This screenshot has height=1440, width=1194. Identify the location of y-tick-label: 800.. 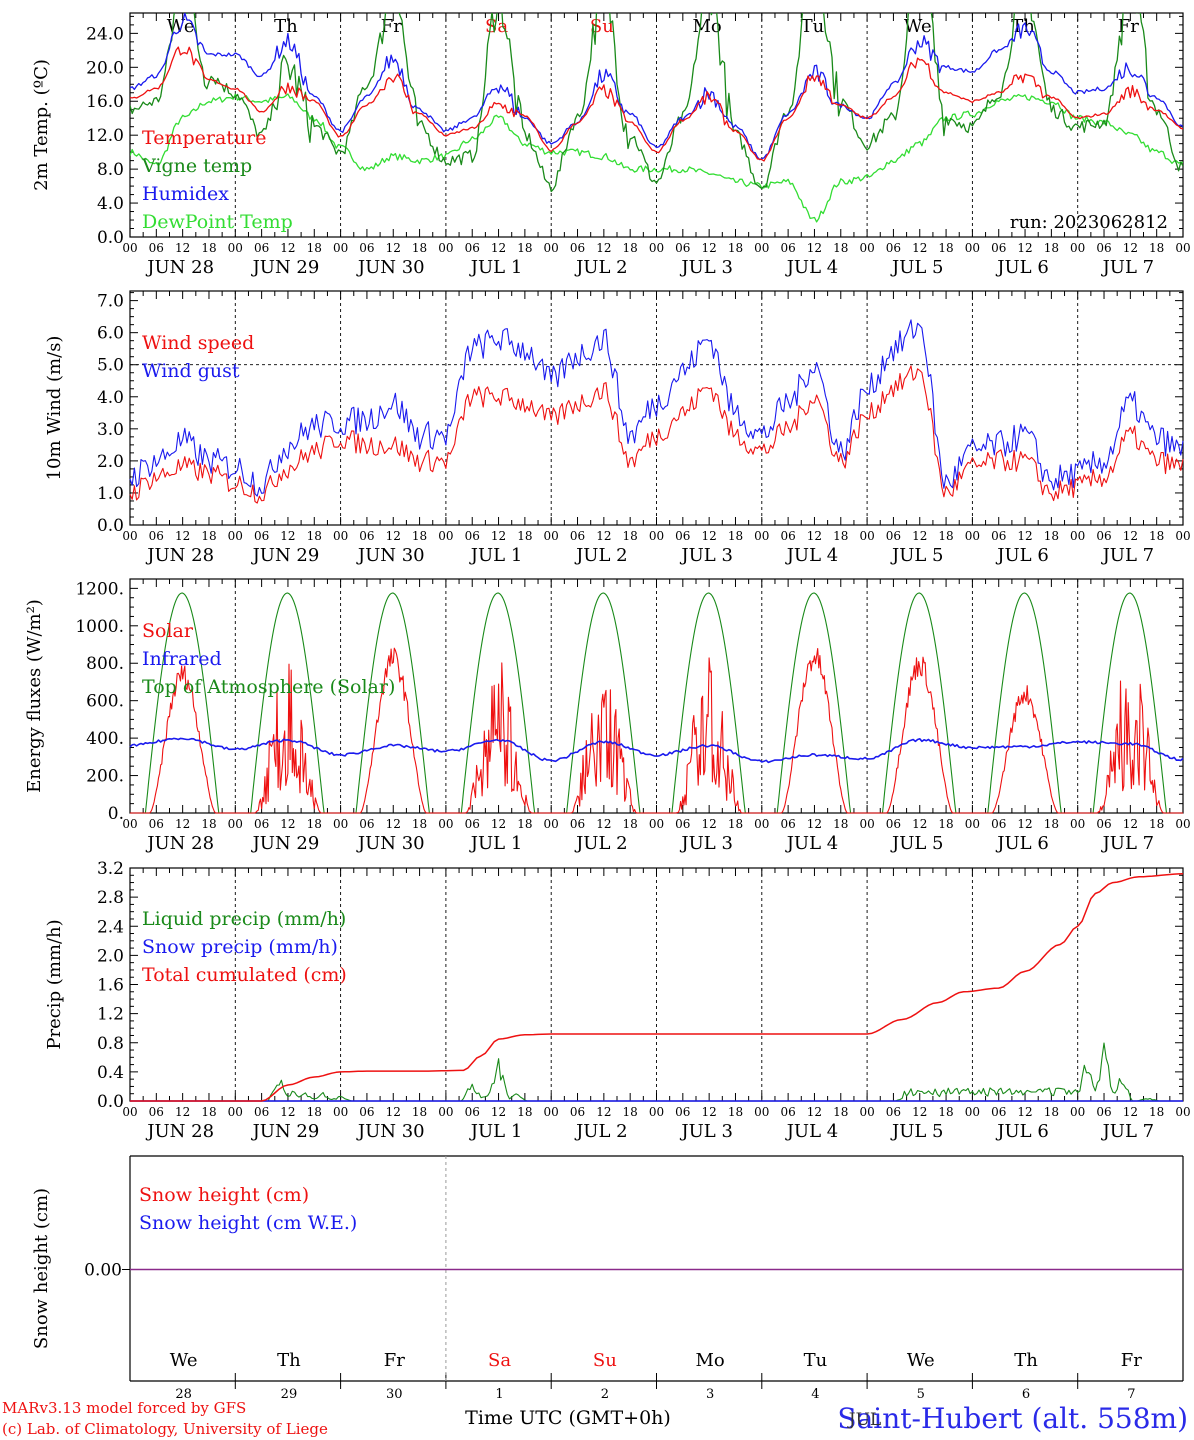
(105, 664).